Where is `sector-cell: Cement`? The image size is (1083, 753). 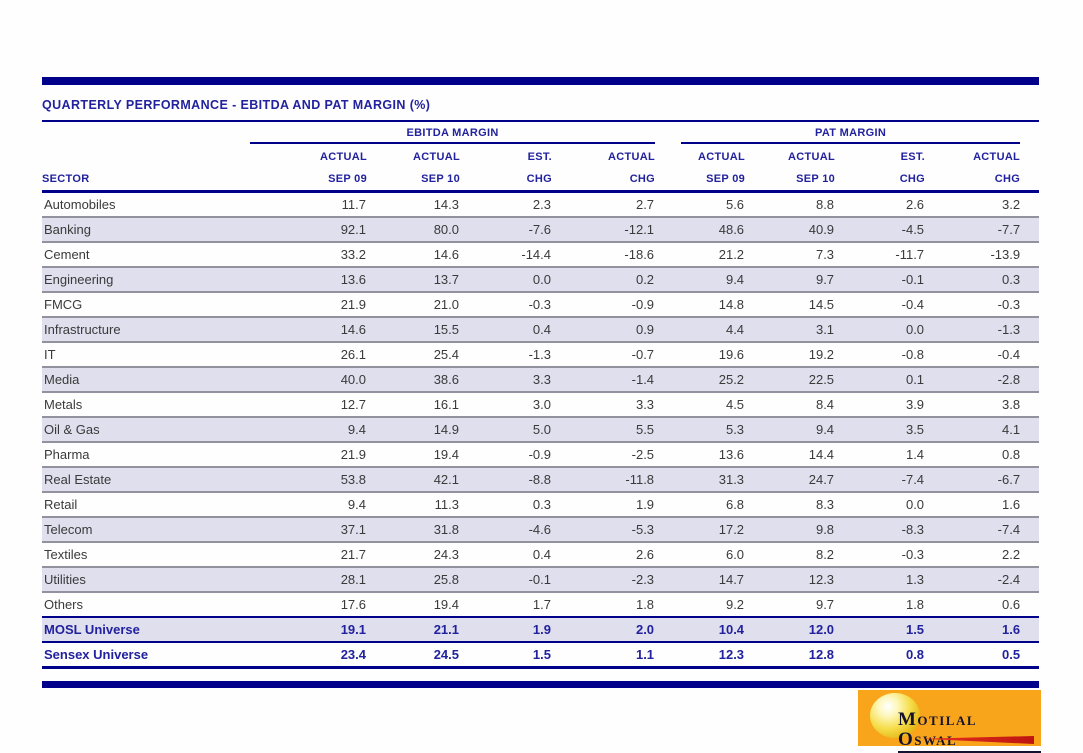 sector-cell: Cement is located at coordinates (146, 255).